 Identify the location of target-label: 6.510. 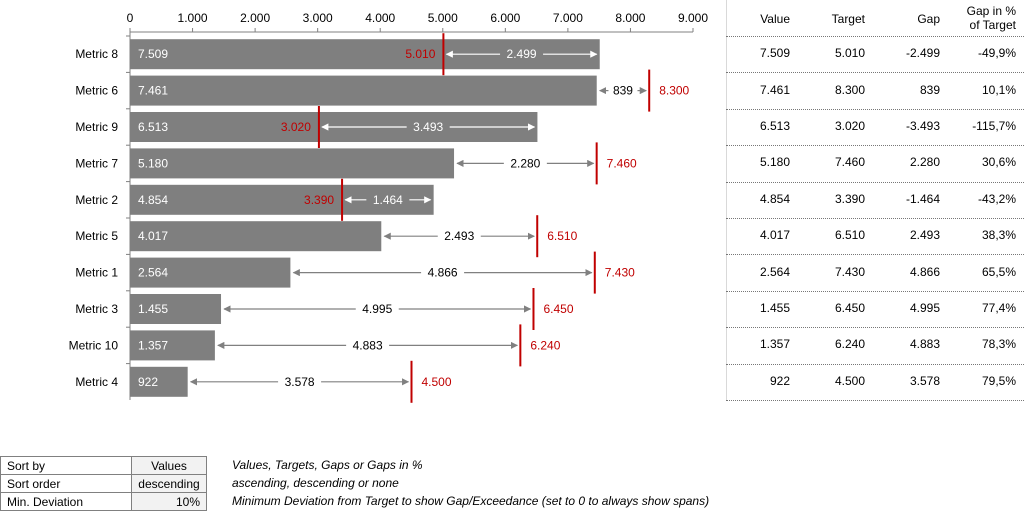
(562, 236).